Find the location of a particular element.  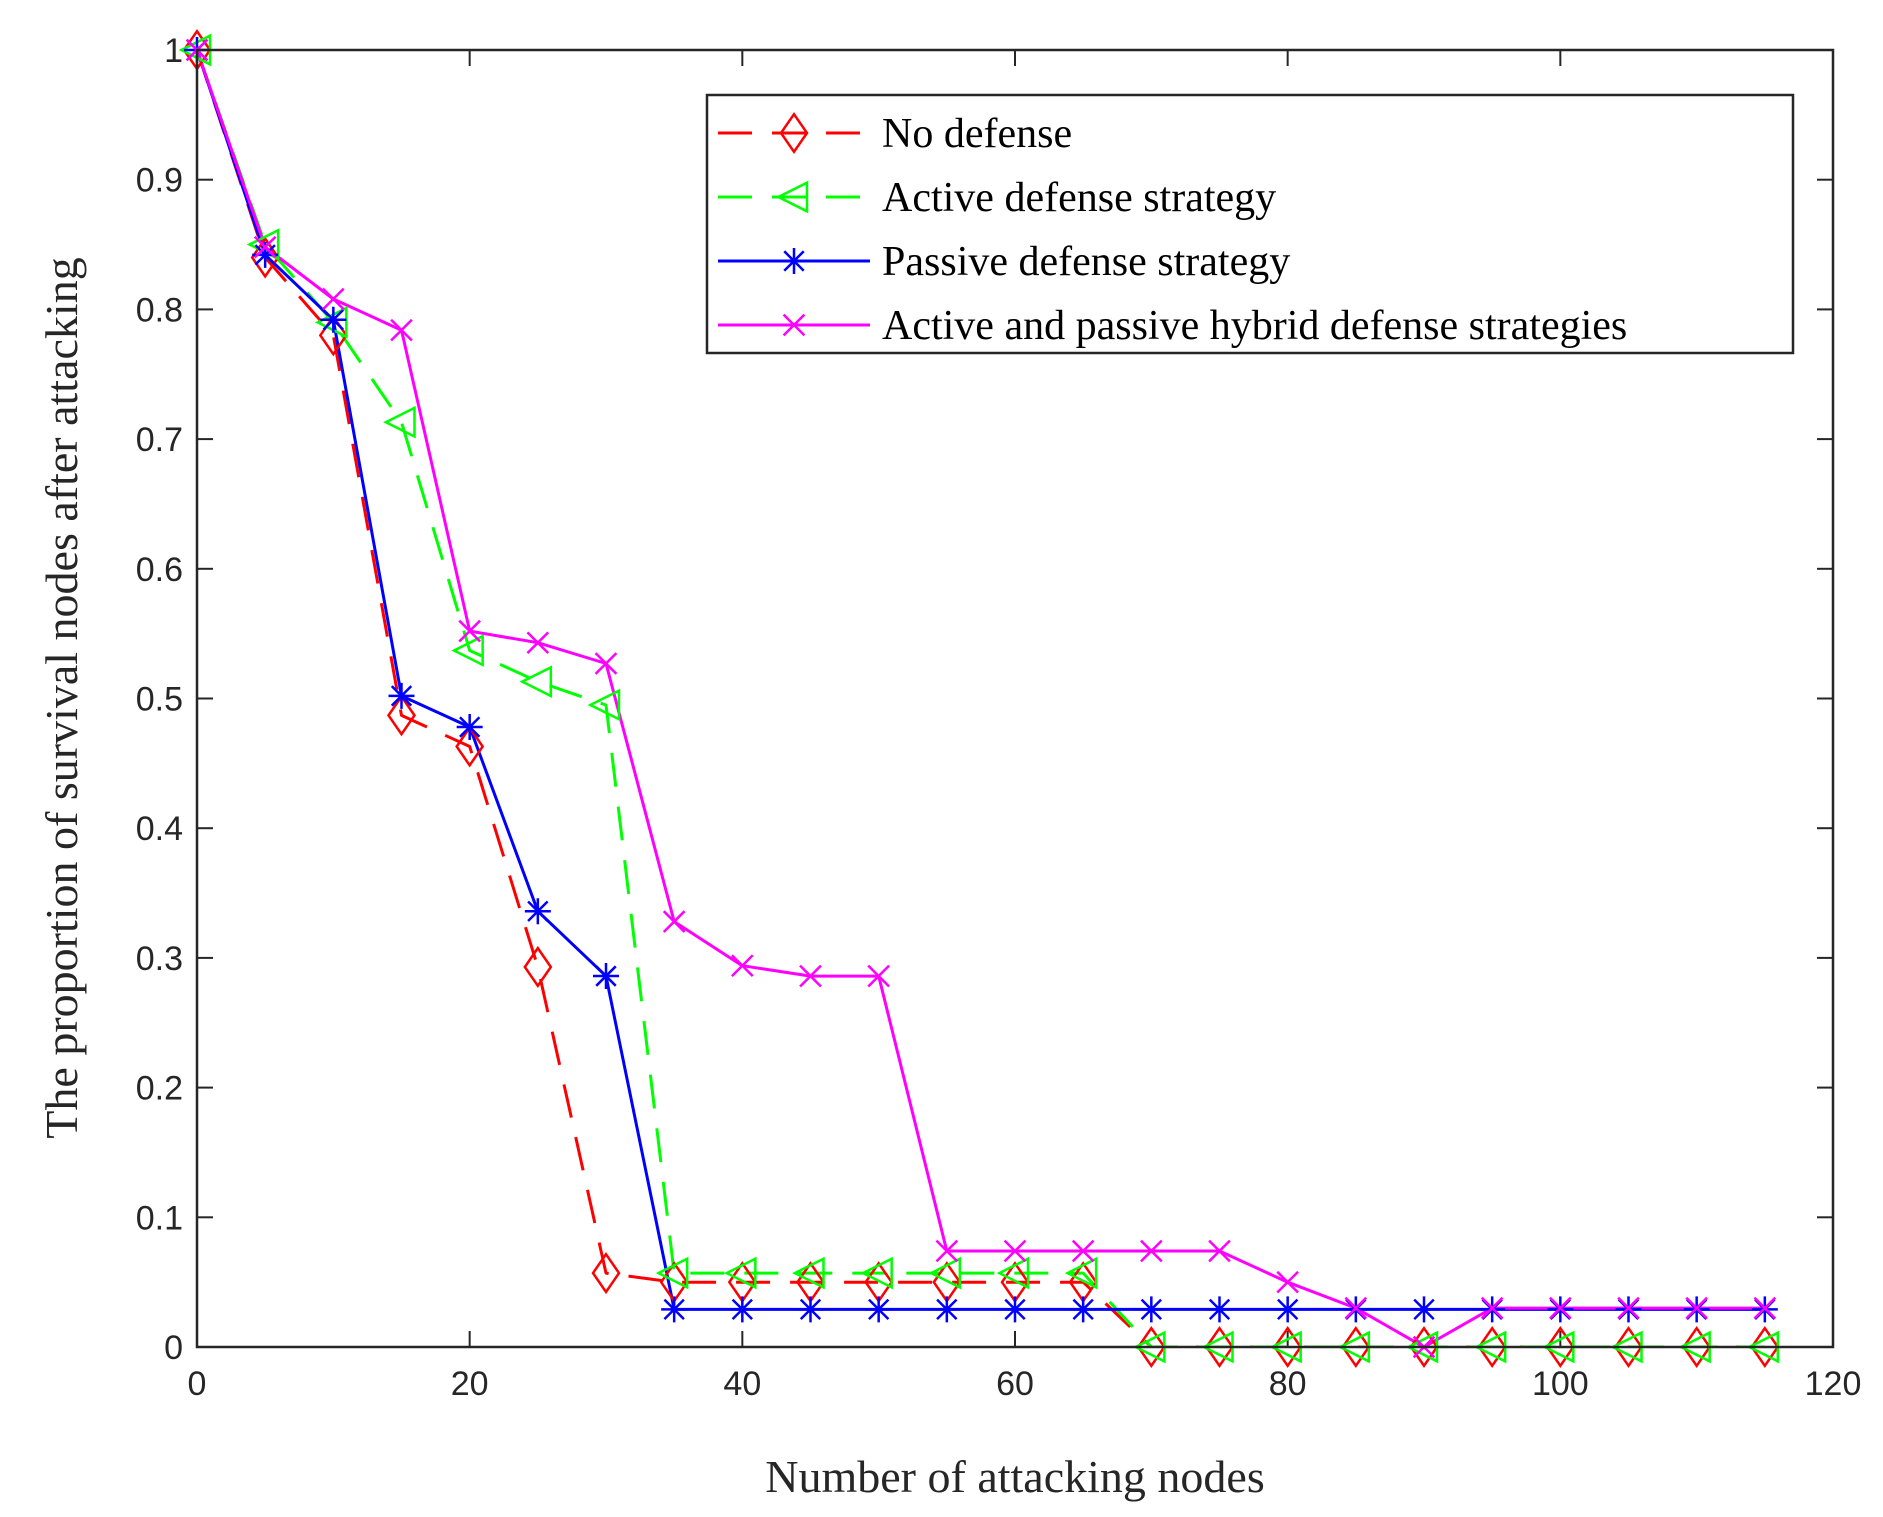

y-tick-label: 1 is located at coordinates (173, 51).